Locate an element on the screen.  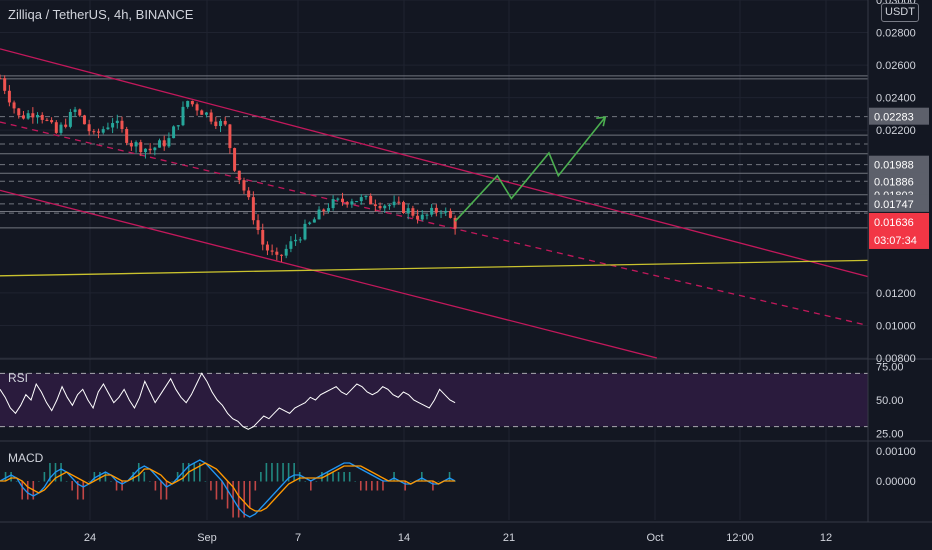
currency-button: USDT is located at coordinates (900, 12).